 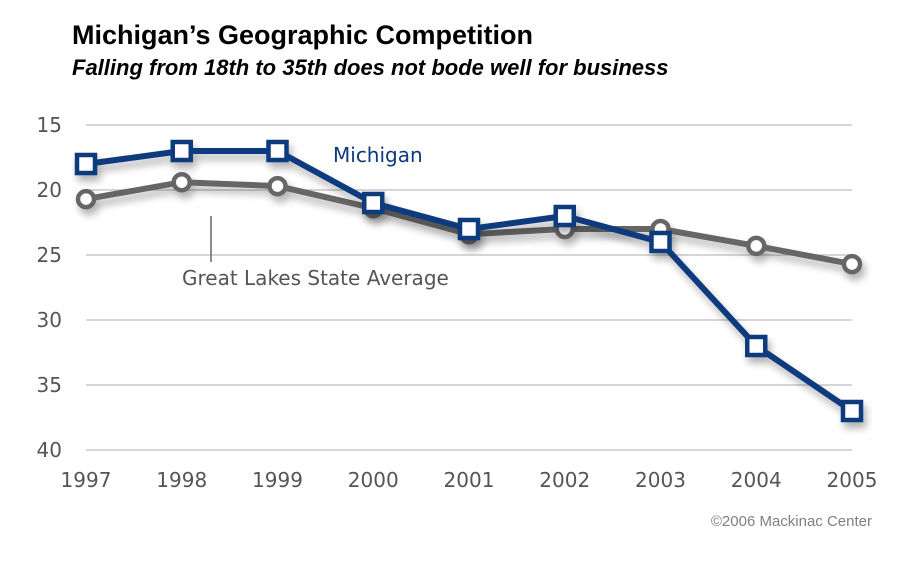 I want to click on x-tick-label: 1997, so click(x=86, y=480).